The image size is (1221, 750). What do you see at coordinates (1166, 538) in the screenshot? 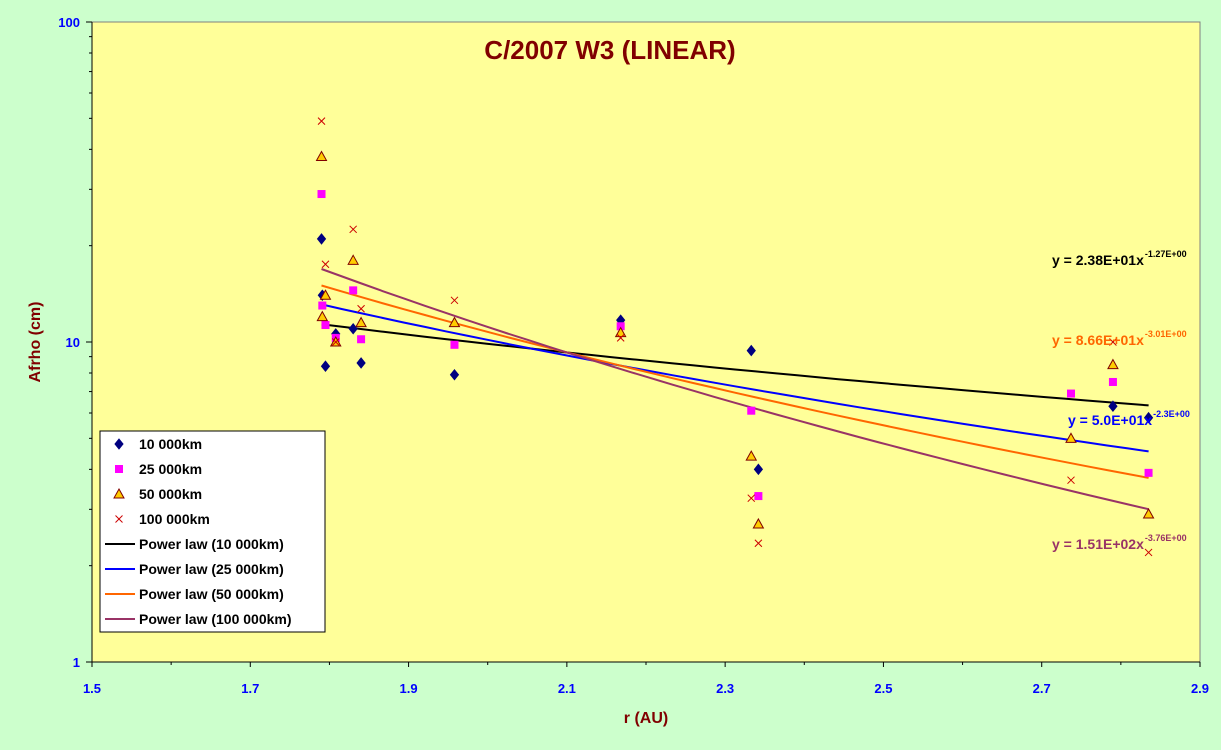
I see `fit-equation-exponent: -3.76E+00` at bounding box center [1166, 538].